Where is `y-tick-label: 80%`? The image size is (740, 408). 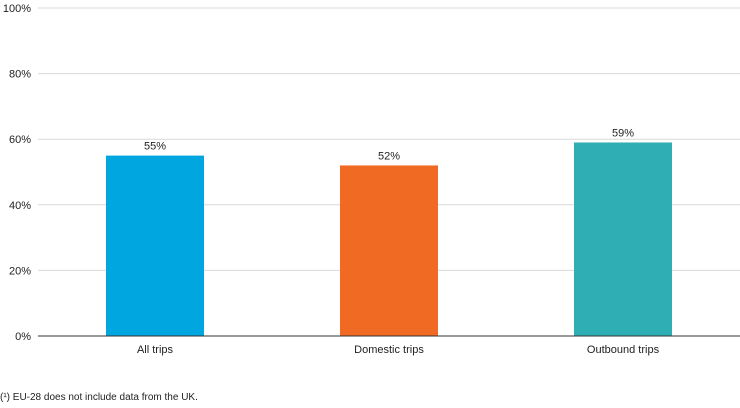 y-tick-label: 80% is located at coordinates (20, 75).